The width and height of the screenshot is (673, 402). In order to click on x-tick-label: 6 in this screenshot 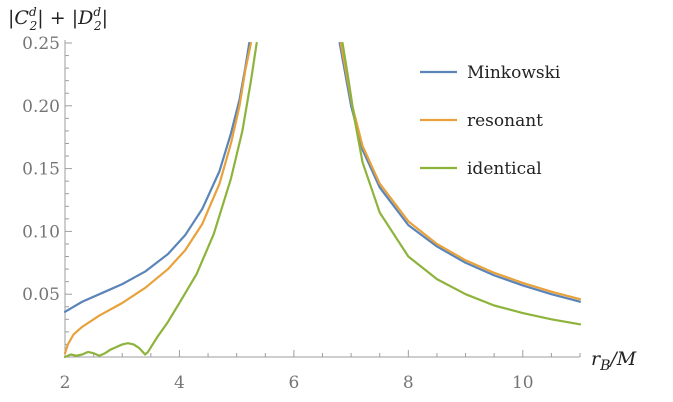, I will do `click(293, 383)`.